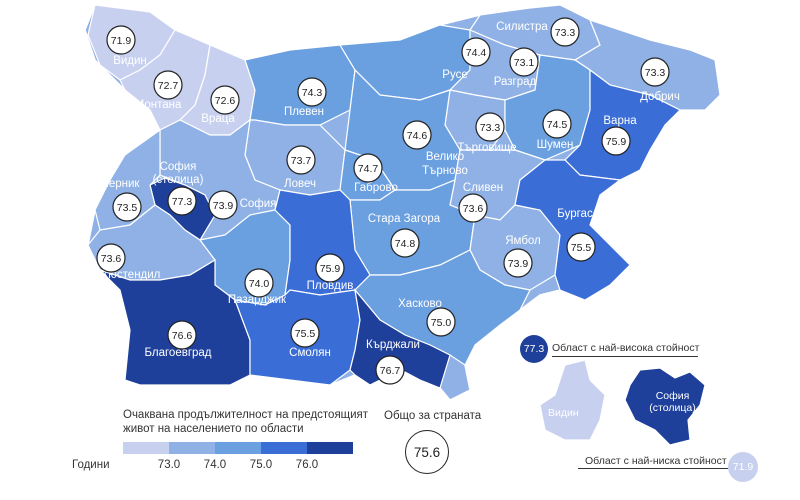 Image resolution: width=800 pixels, height=500 pixels. What do you see at coordinates (620, 121) in the screenshot?
I see `region-name-label: Варна` at bounding box center [620, 121].